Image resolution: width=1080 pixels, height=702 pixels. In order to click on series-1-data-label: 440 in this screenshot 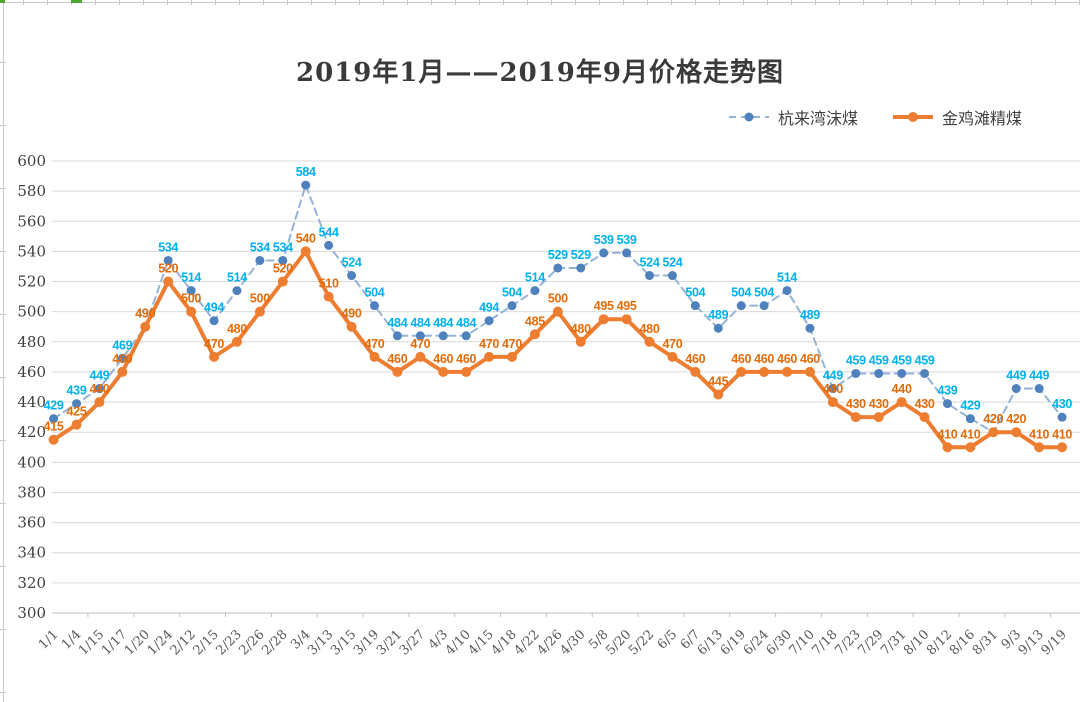, I will do `click(99, 389)`.